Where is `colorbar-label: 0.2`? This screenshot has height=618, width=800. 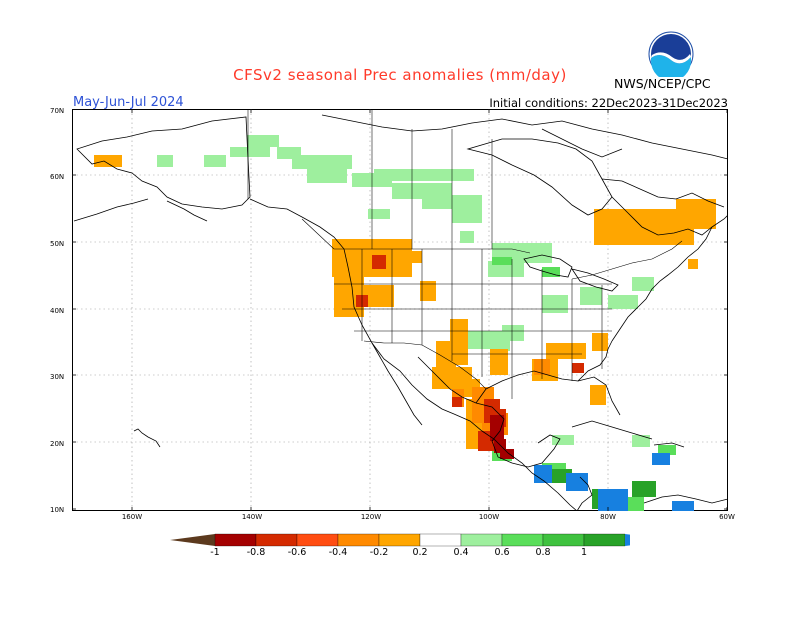 colorbar-label: 0.2 is located at coordinates (420, 552).